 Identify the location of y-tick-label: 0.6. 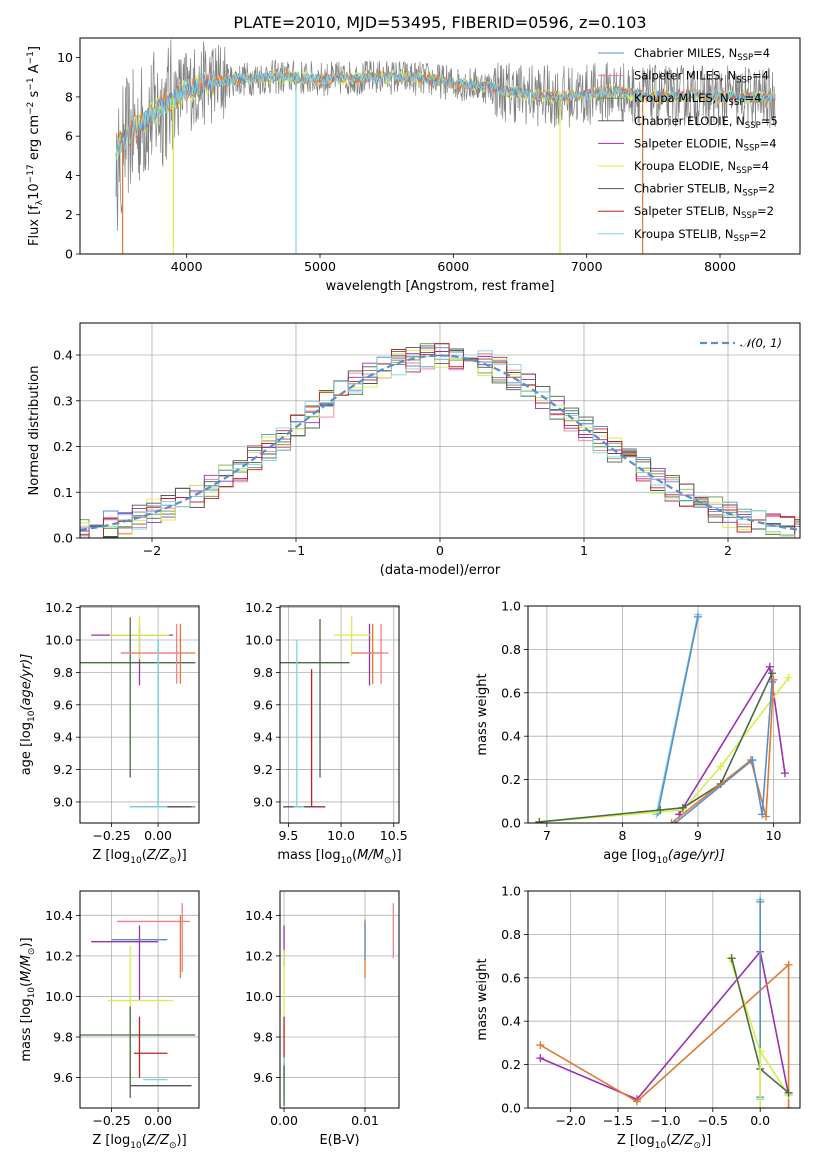
(511, 977).